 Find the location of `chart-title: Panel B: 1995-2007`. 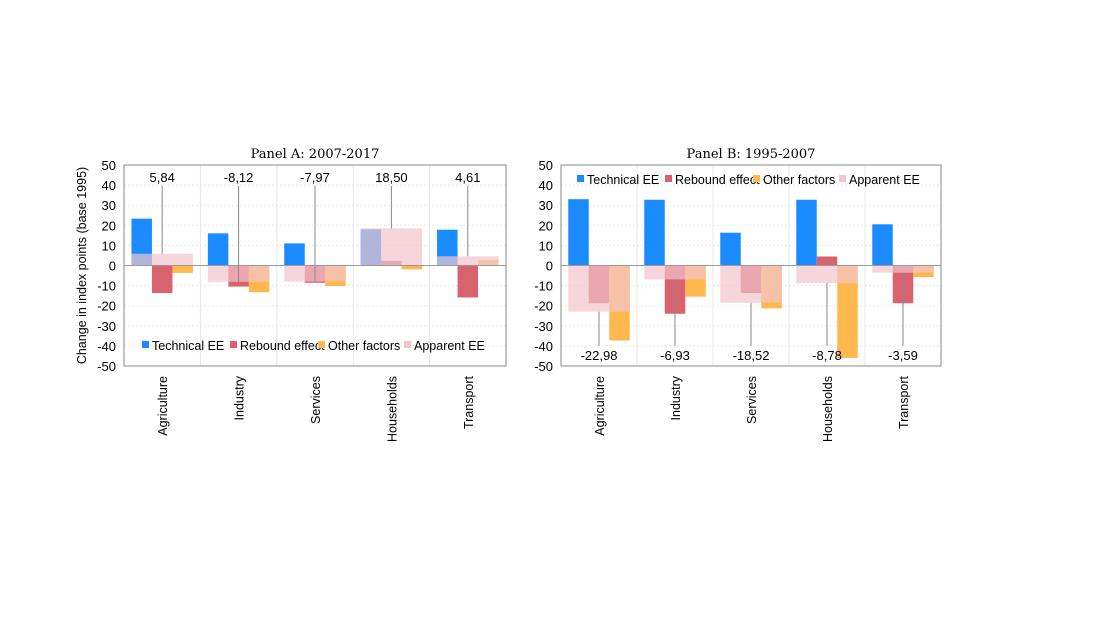

chart-title: Panel B: 1995-2007 is located at coordinates (751, 154).